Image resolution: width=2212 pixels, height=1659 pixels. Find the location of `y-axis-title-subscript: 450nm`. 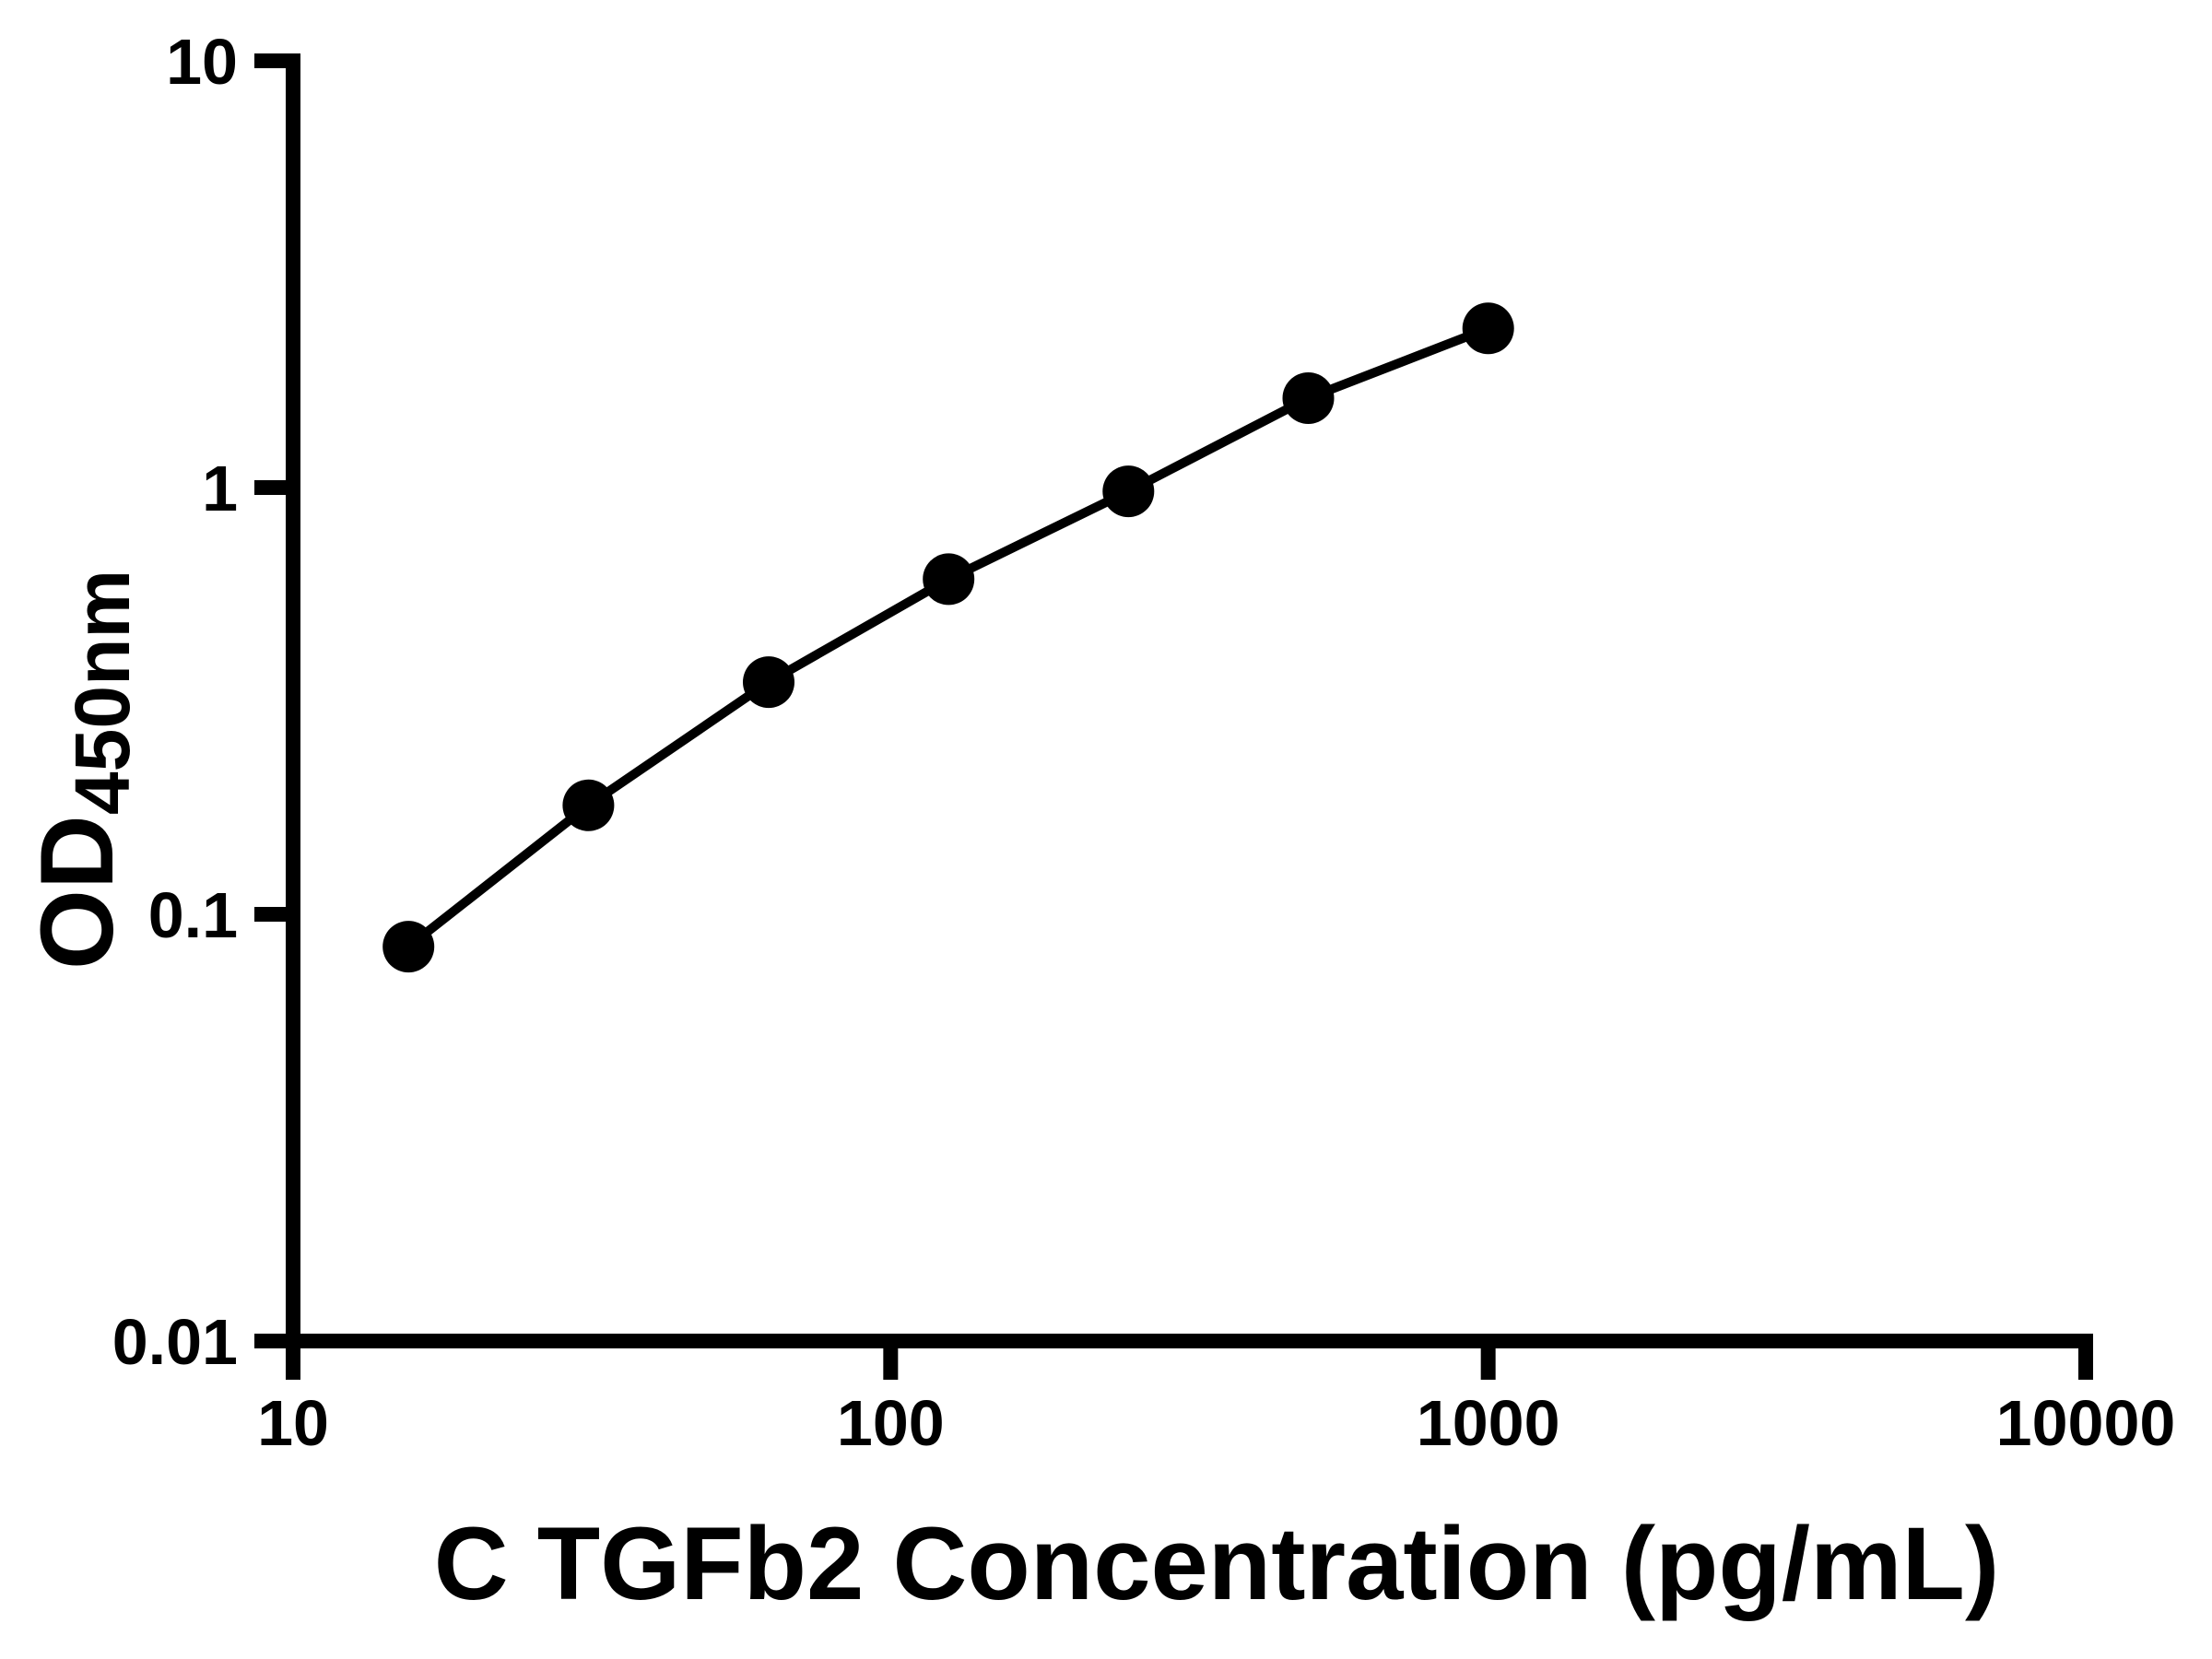

y-axis-title-subscript: 450nm is located at coordinates (102, 692).